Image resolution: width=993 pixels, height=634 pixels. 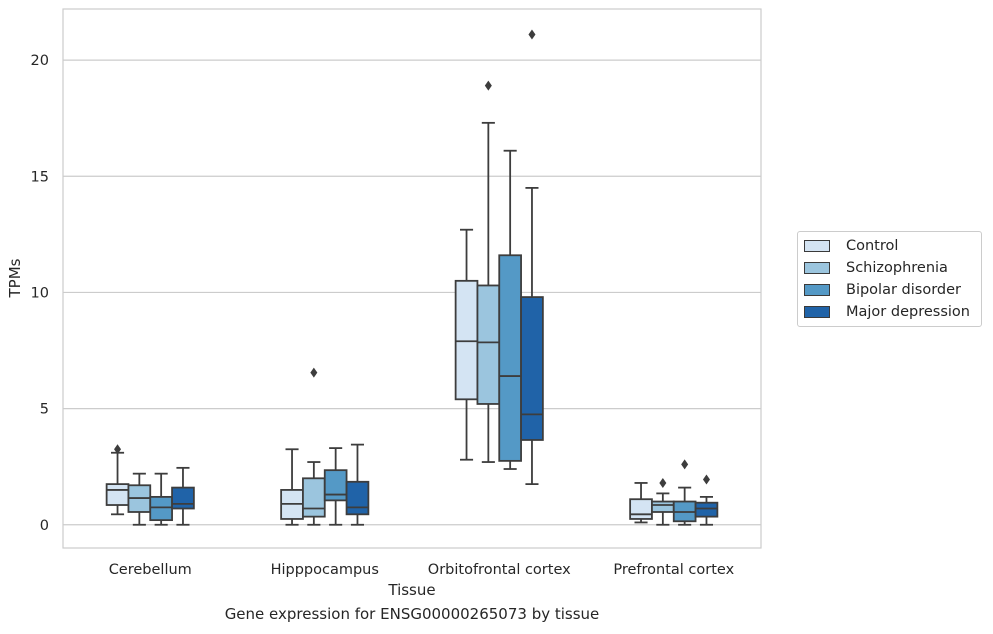 What do you see at coordinates (897, 268) in the screenshot?
I see `legend-label-schizophrenia: Schizophrenia` at bounding box center [897, 268].